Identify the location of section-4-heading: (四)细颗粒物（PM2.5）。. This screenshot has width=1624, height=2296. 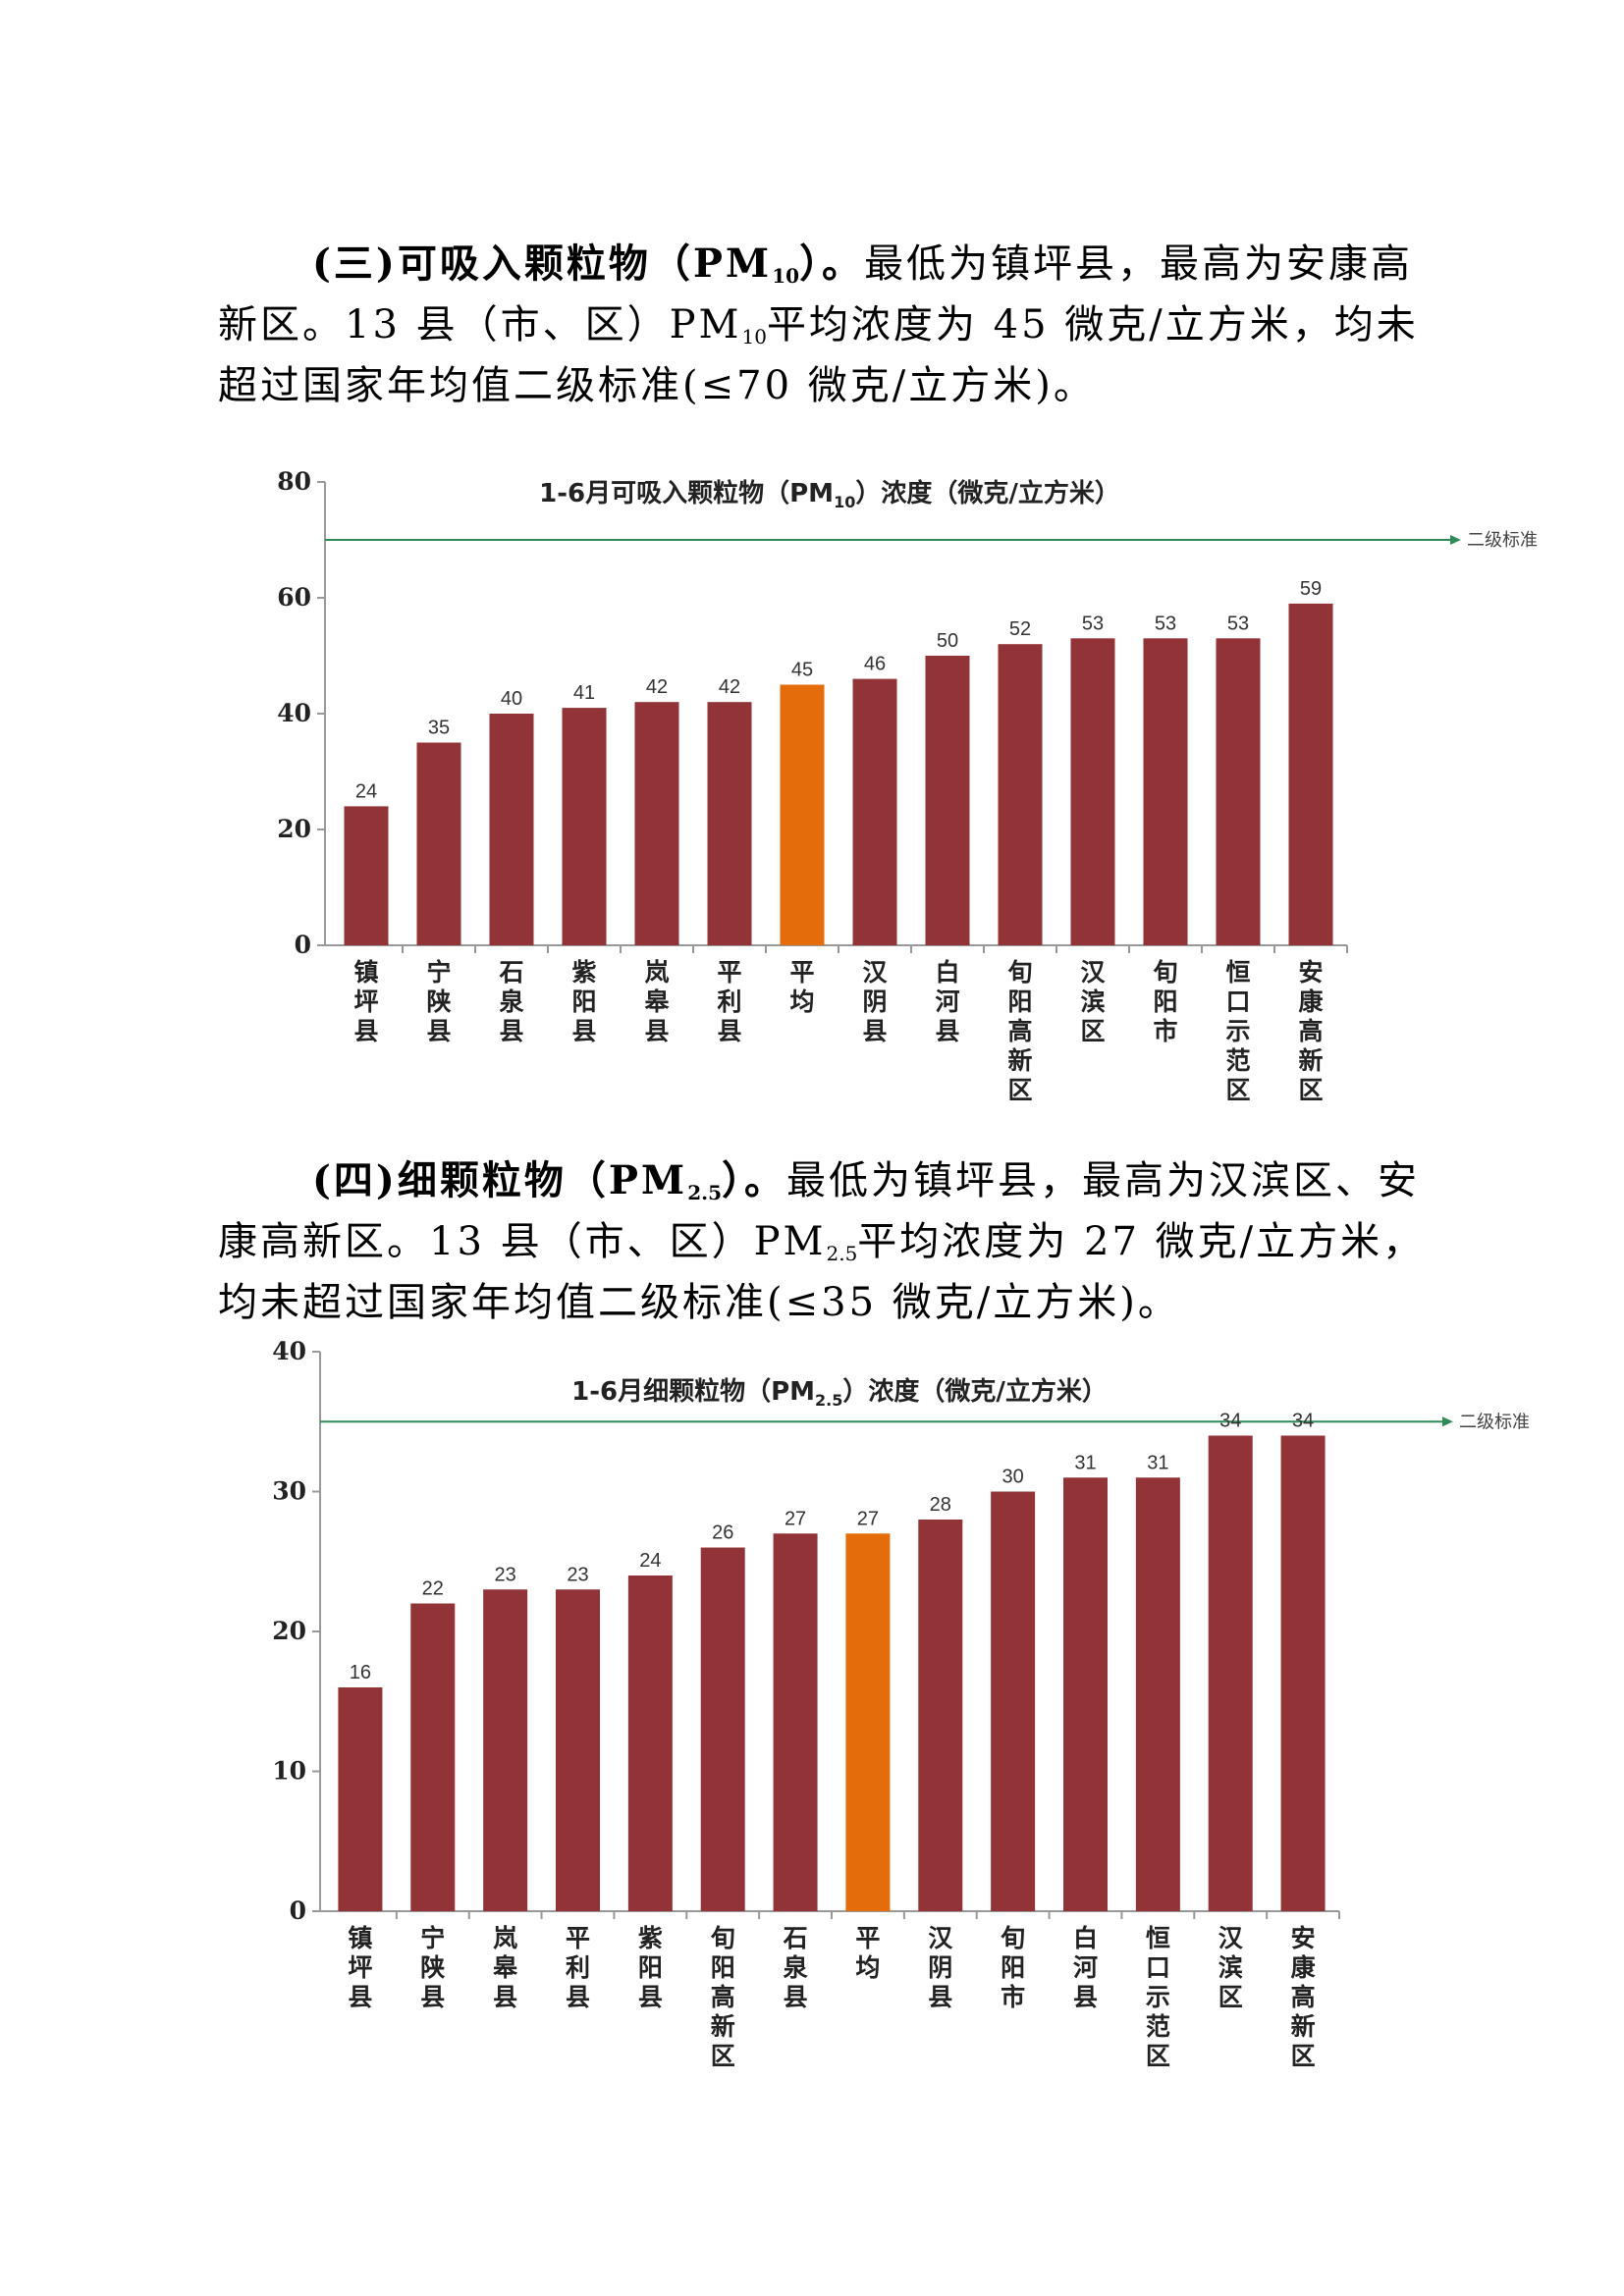
(549, 1180).